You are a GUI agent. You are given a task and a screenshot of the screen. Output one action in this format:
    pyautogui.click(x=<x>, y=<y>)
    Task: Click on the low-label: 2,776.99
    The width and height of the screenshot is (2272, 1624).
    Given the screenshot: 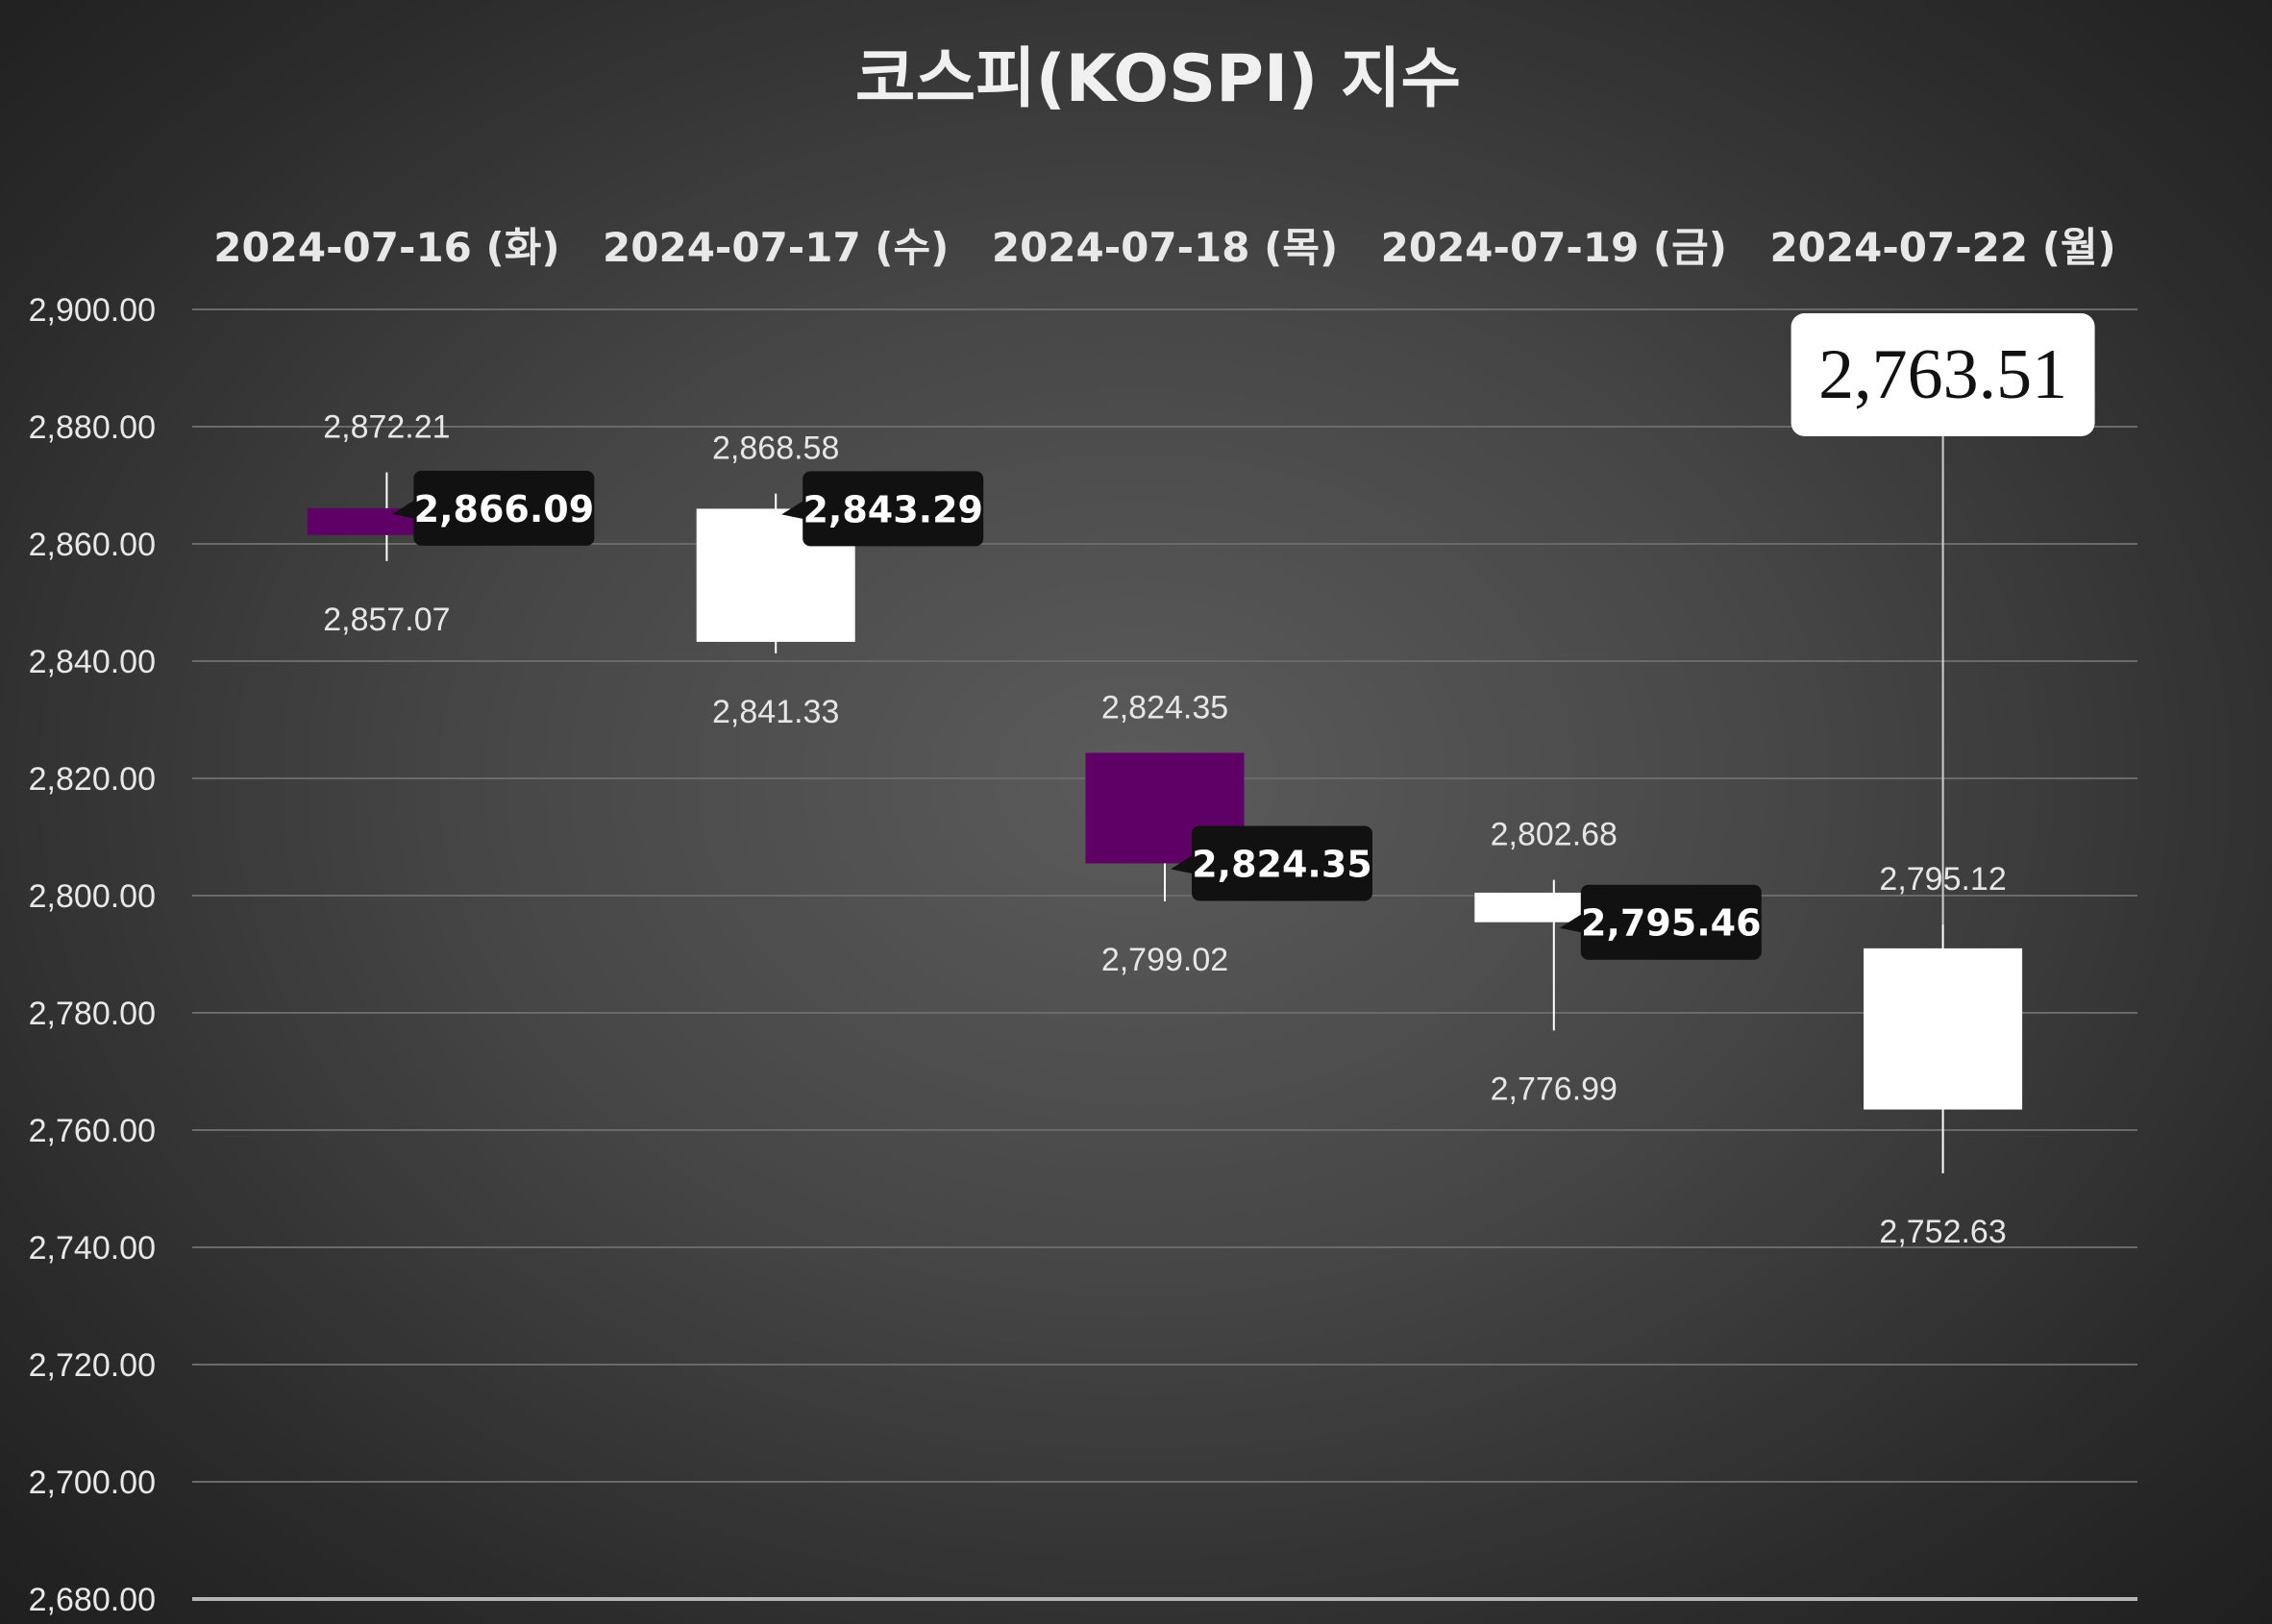 What is the action you would take?
    pyautogui.click(x=1554, y=1088)
    